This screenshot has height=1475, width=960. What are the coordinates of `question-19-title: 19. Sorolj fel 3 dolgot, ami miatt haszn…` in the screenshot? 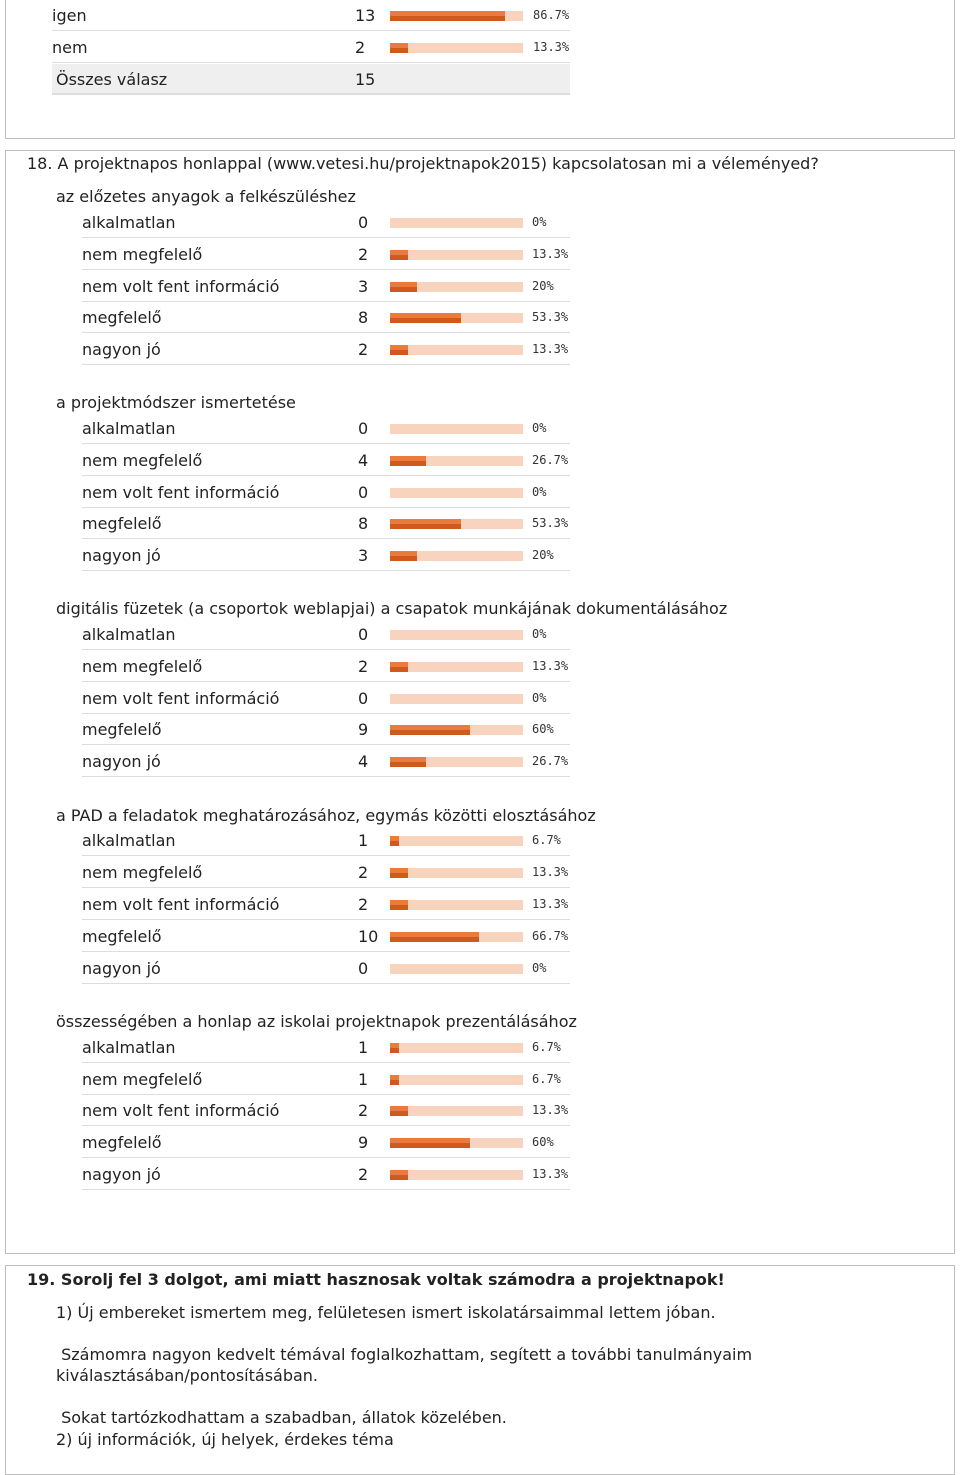 It's located at (376, 1279).